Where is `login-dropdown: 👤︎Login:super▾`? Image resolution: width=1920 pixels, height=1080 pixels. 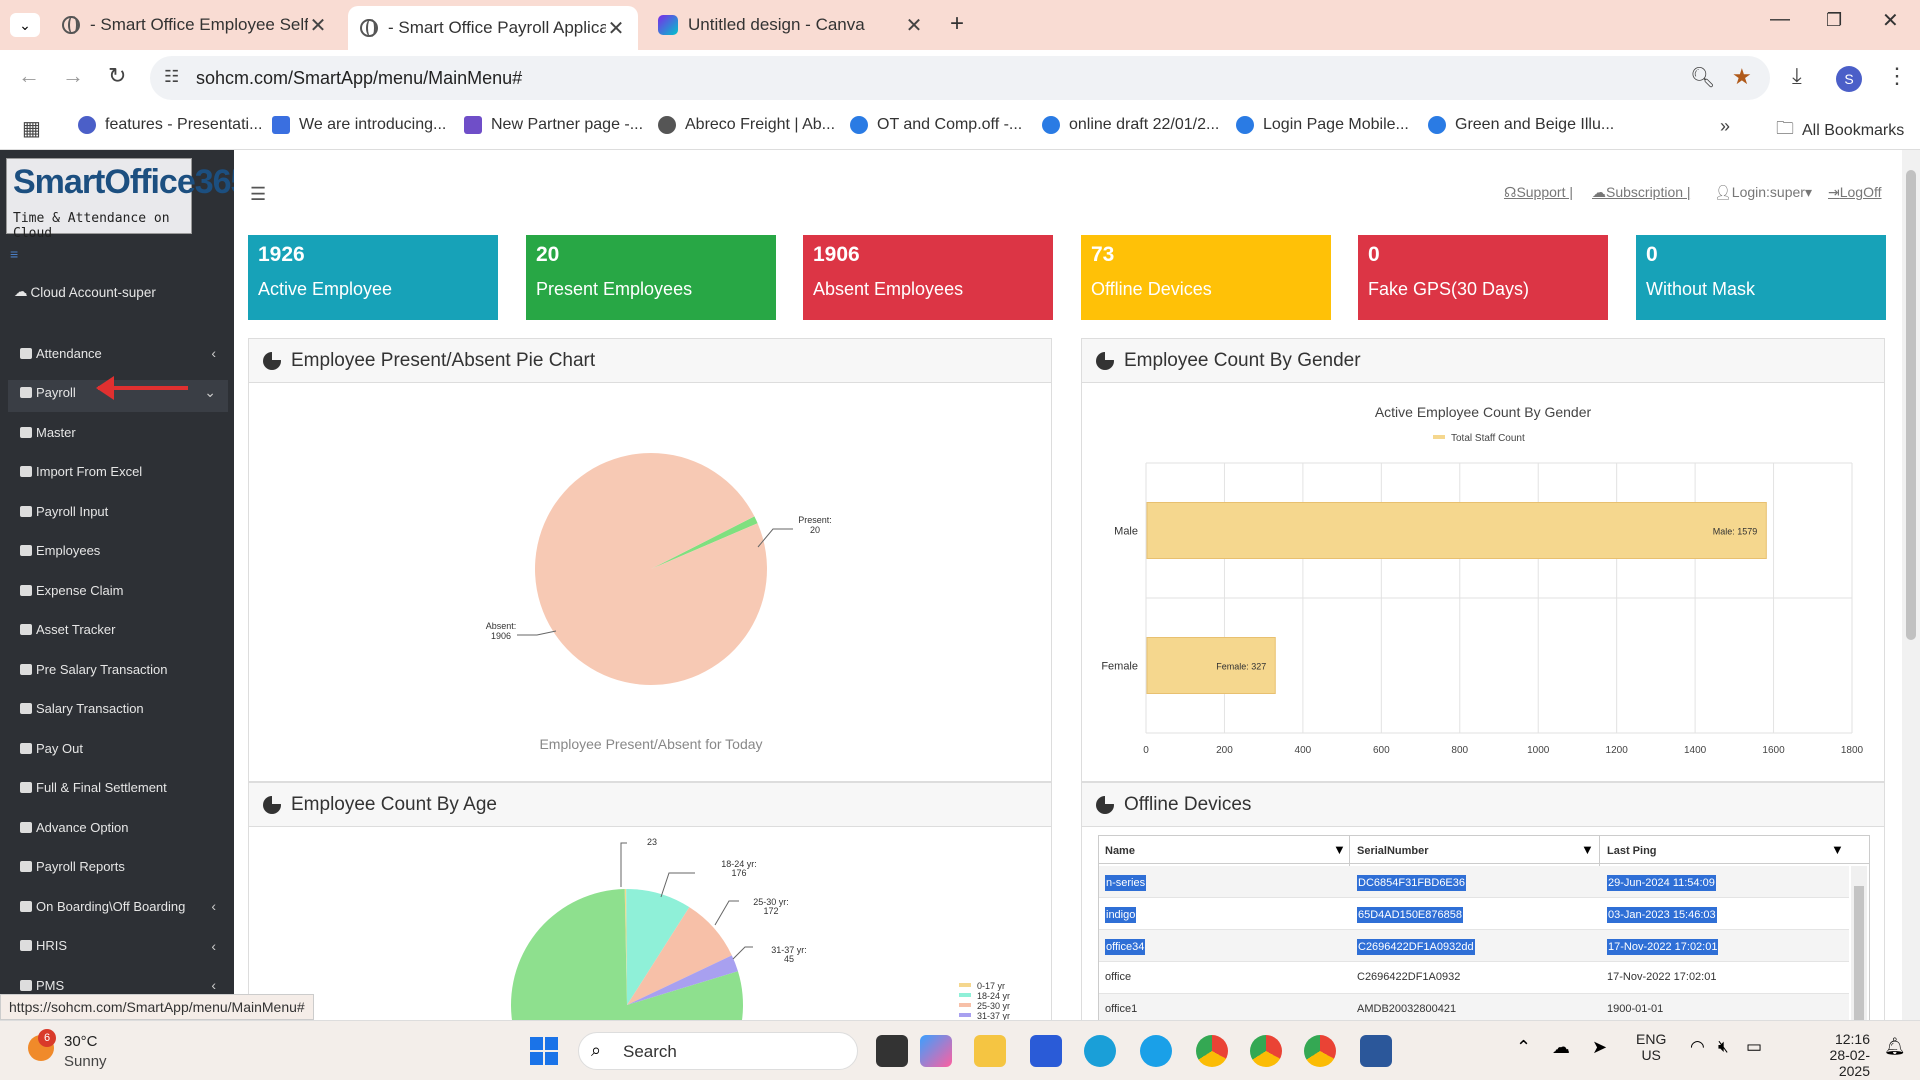 login-dropdown: 👤︎Login:super▾ is located at coordinates (1763, 192).